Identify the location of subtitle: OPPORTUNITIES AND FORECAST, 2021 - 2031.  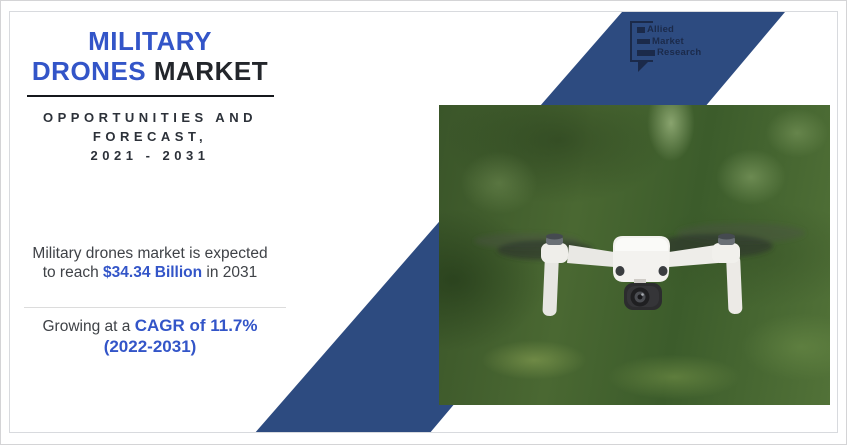
(150, 136).